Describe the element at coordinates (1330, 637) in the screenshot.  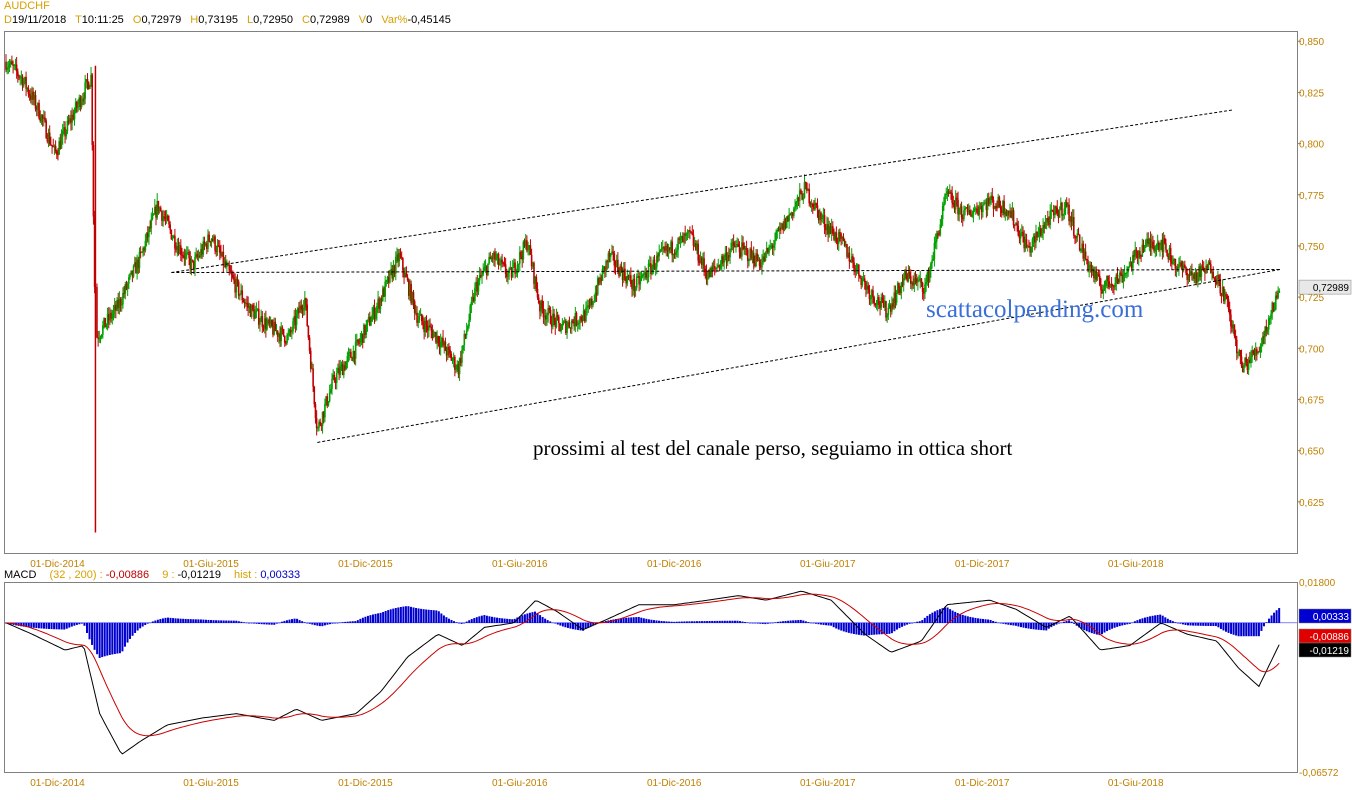
I see `macd-tag: -0,00886` at that location.